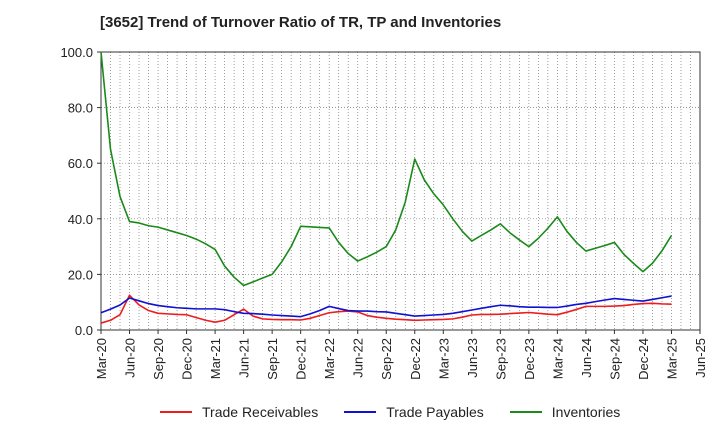 The height and width of the screenshot is (440, 720). What do you see at coordinates (415, 359) in the screenshot?
I see `x-tick-label: Dec-22` at bounding box center [415, 359].